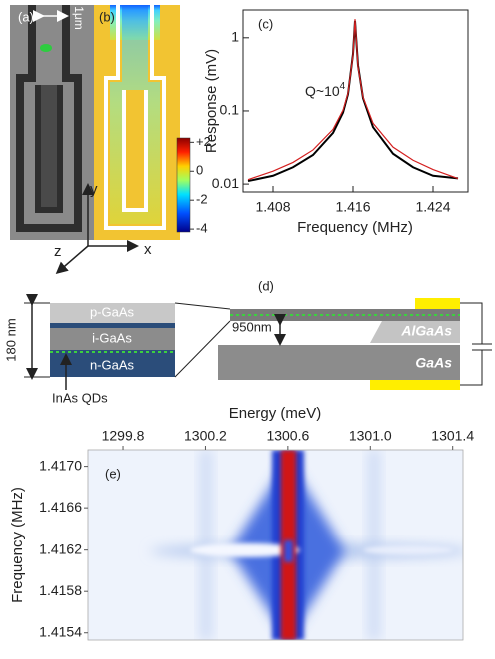 Image resolution: width=495 pixels, height=659 pixels. What do you see at coordinates (72, 259) in the screenshot?
I see `z-axis-arrow` at bounding box center [72, 259].